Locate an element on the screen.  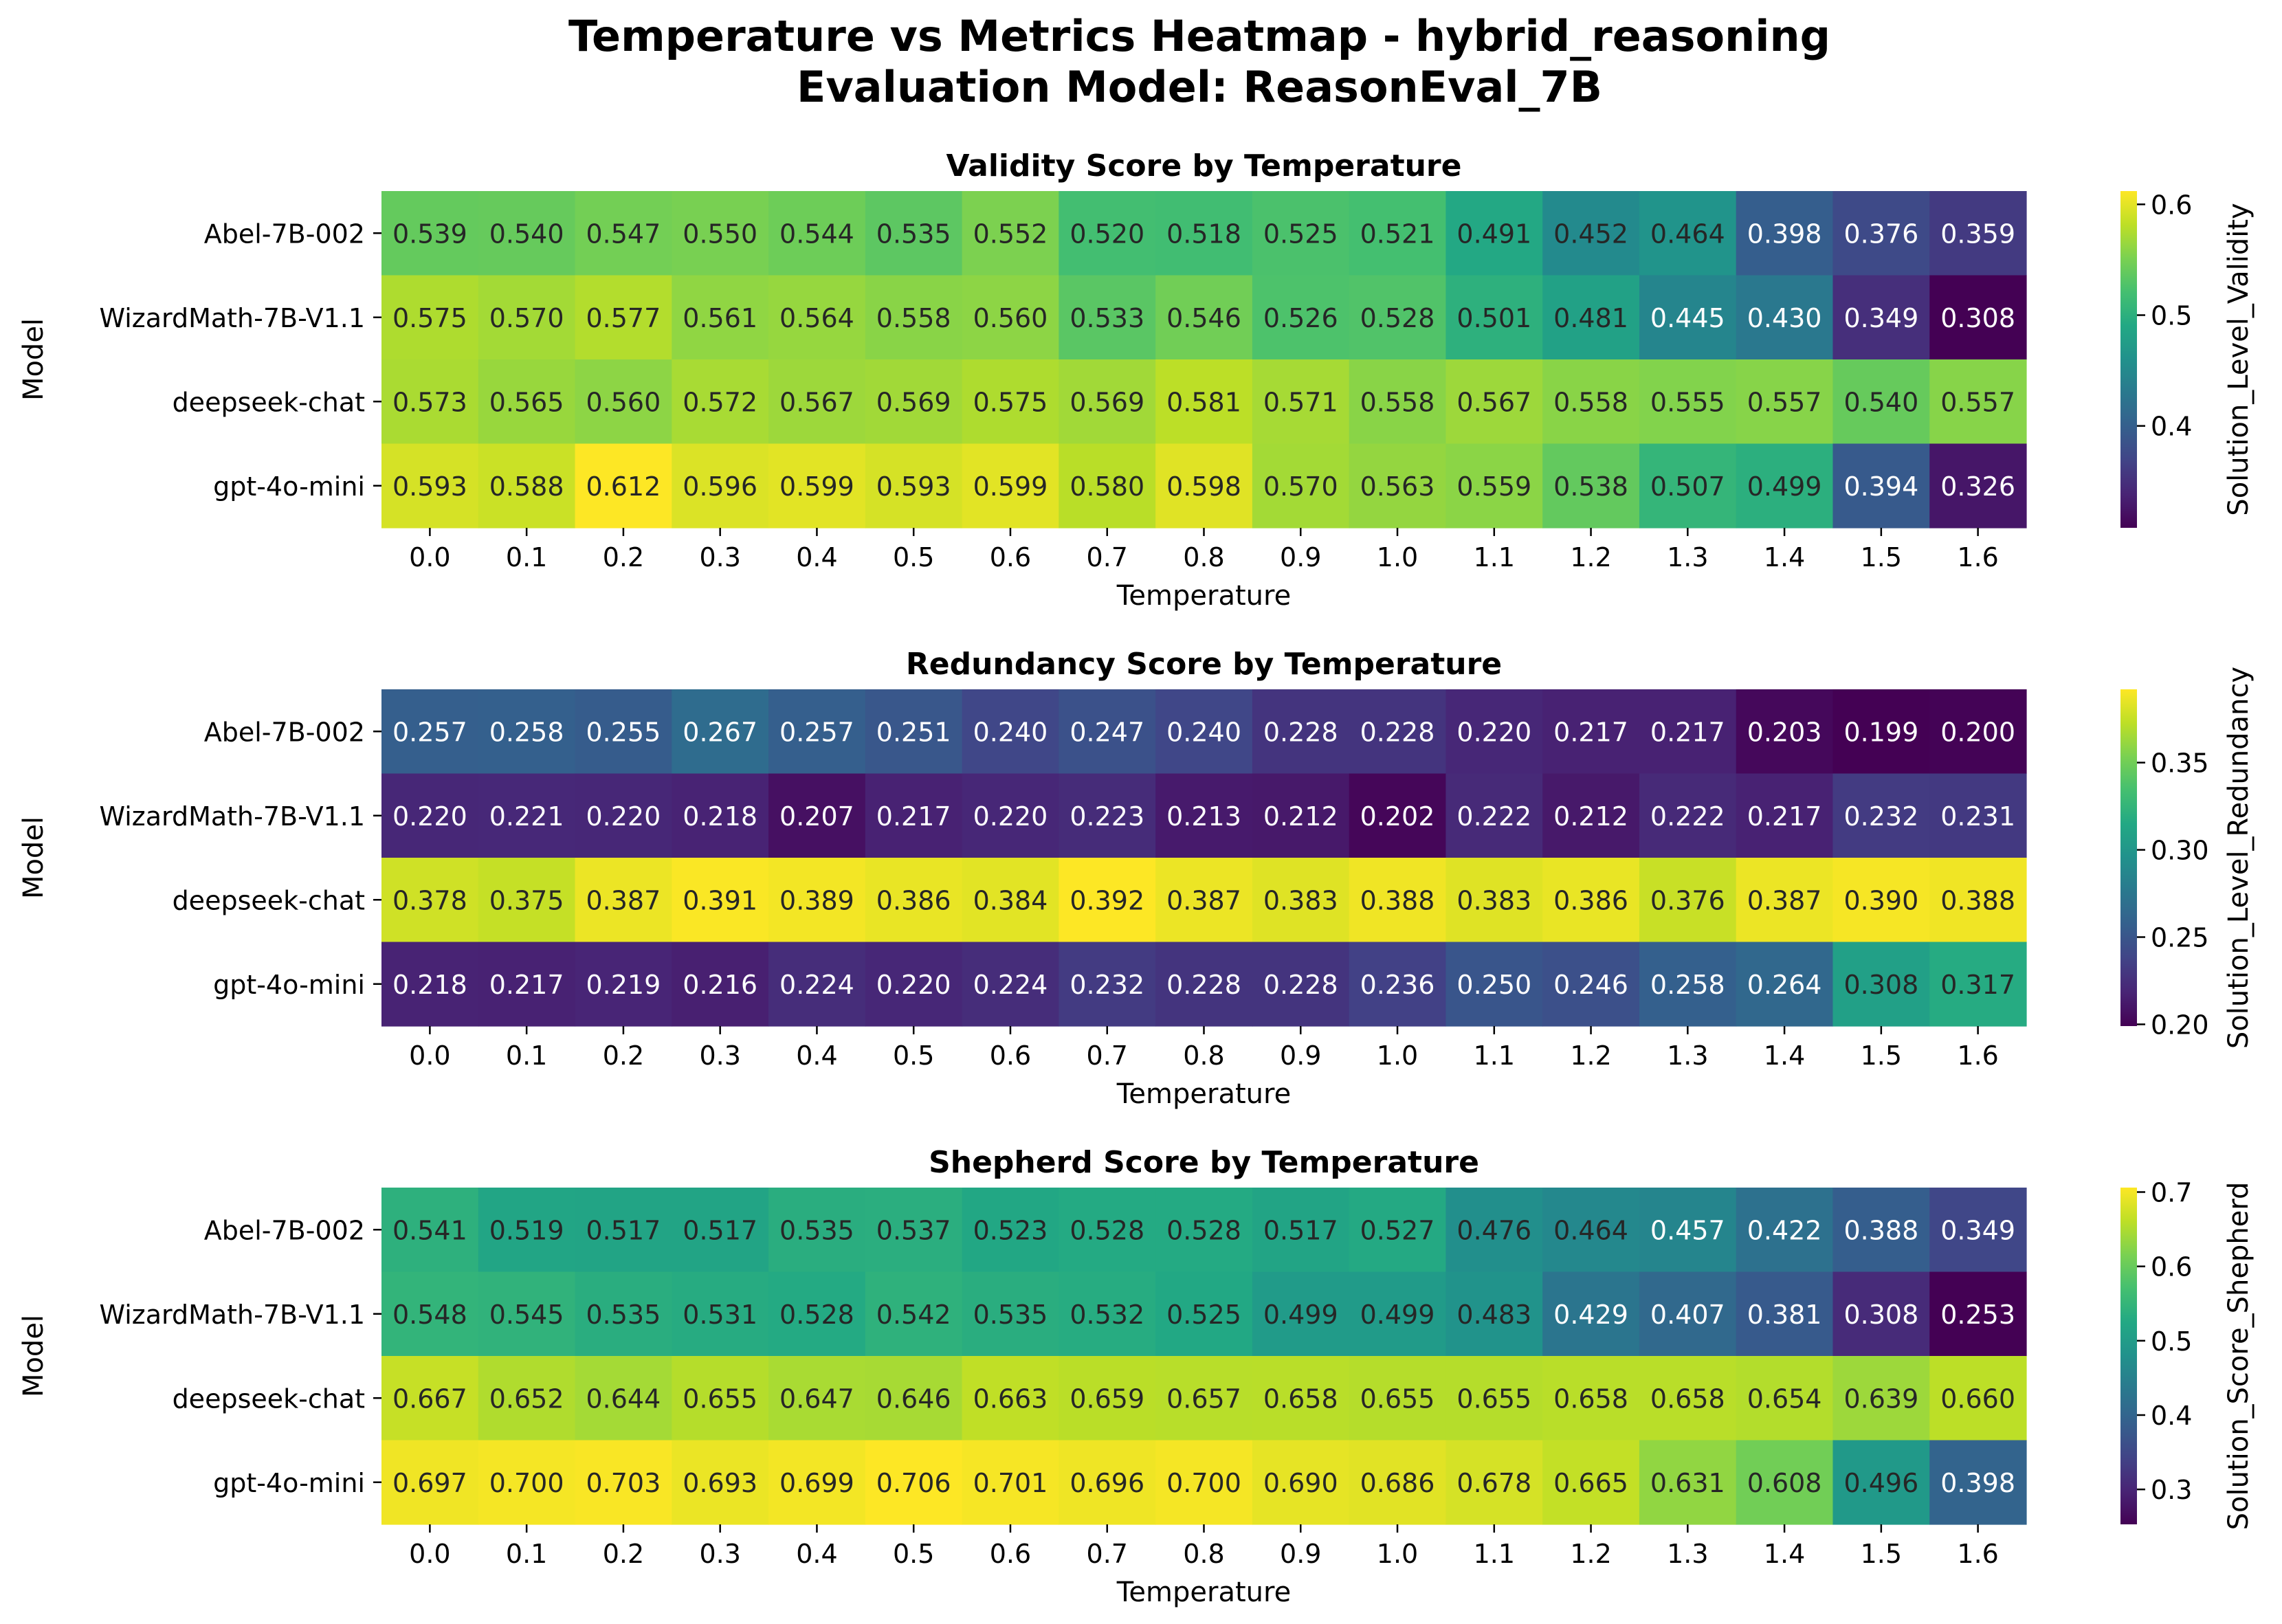
cell-value-label: 0.222 is located at coordinates (1687, 816).